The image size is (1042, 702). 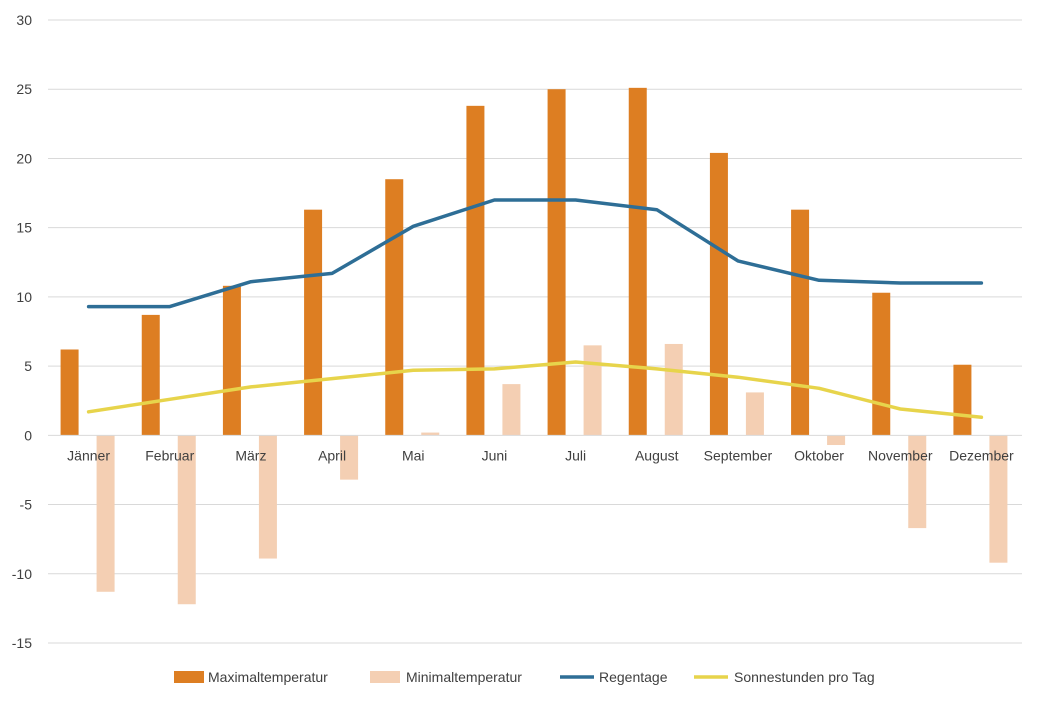 What do you see at coordinates (464, 677) in the screenshot?
I see `legend-label: Minimaltemperatur` at bounding box center [464, 677].